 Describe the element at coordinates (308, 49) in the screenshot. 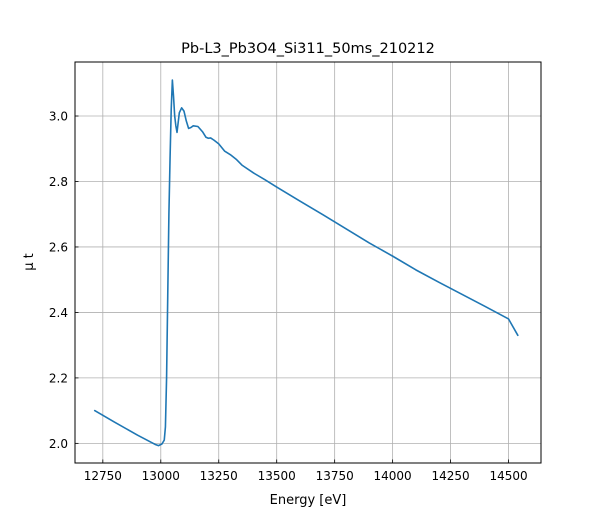

I see `chart-title: Pb-L3_Pb3O4_Si311_50ms_210212` at that location.